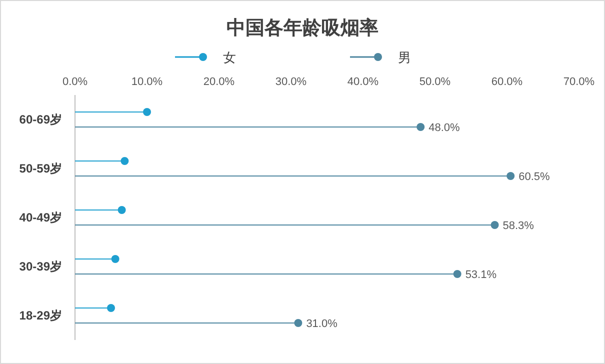  Describe the element at coordinates (40, 267) in the screenshot. I see `y-tick-label: 30-39岁` at that location.